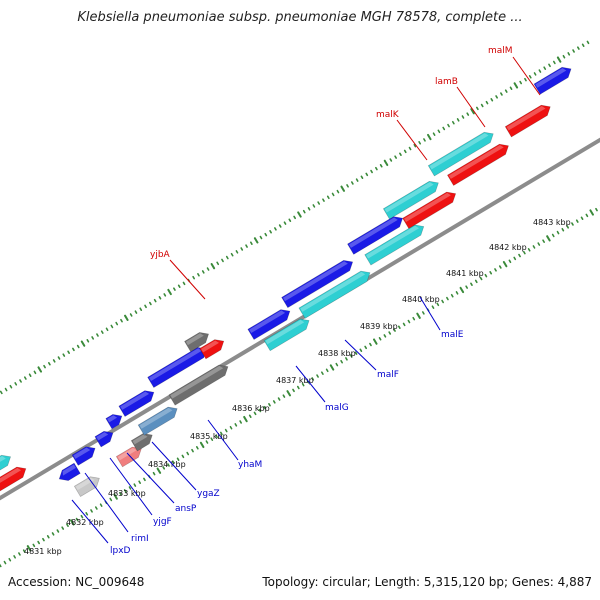 The height and width of the screenshot is (600, 600). Describe the element at coordinates (140, 539) in the screenshot. I see `gene-label-rimI: rimI` at that location.